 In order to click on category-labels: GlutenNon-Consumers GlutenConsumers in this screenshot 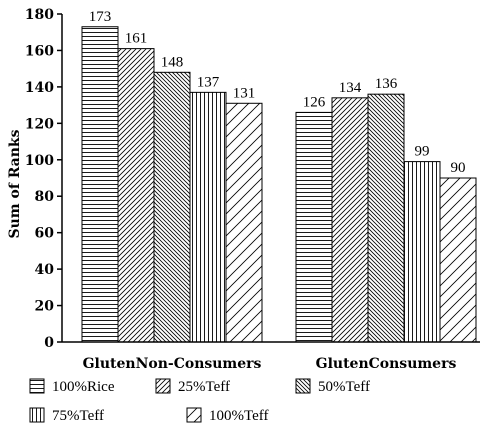, I will do `click(270, 364)`.